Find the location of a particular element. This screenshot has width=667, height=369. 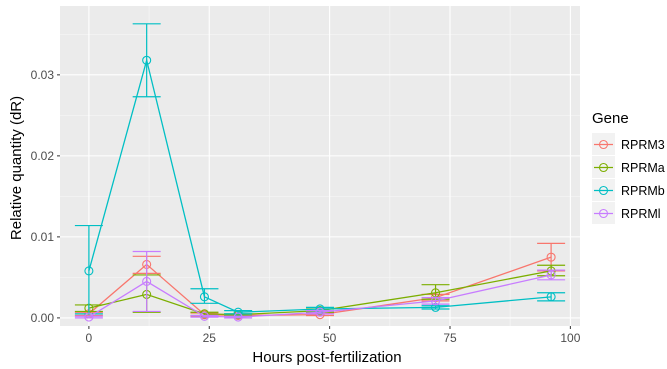

x-tick-label: 25 is located at coordinates (210, 338).